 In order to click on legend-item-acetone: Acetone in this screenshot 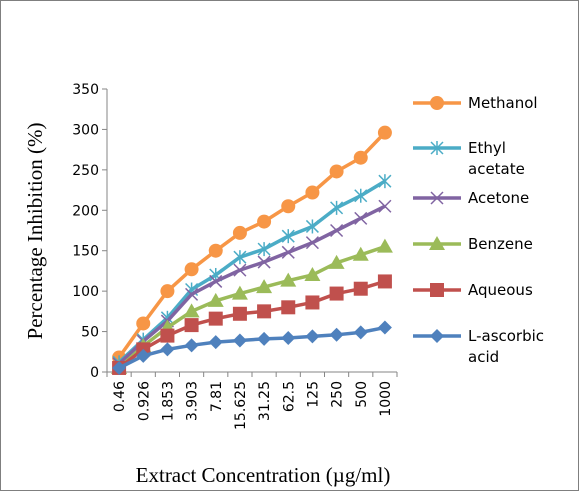, I will do `click(471, 198)`.